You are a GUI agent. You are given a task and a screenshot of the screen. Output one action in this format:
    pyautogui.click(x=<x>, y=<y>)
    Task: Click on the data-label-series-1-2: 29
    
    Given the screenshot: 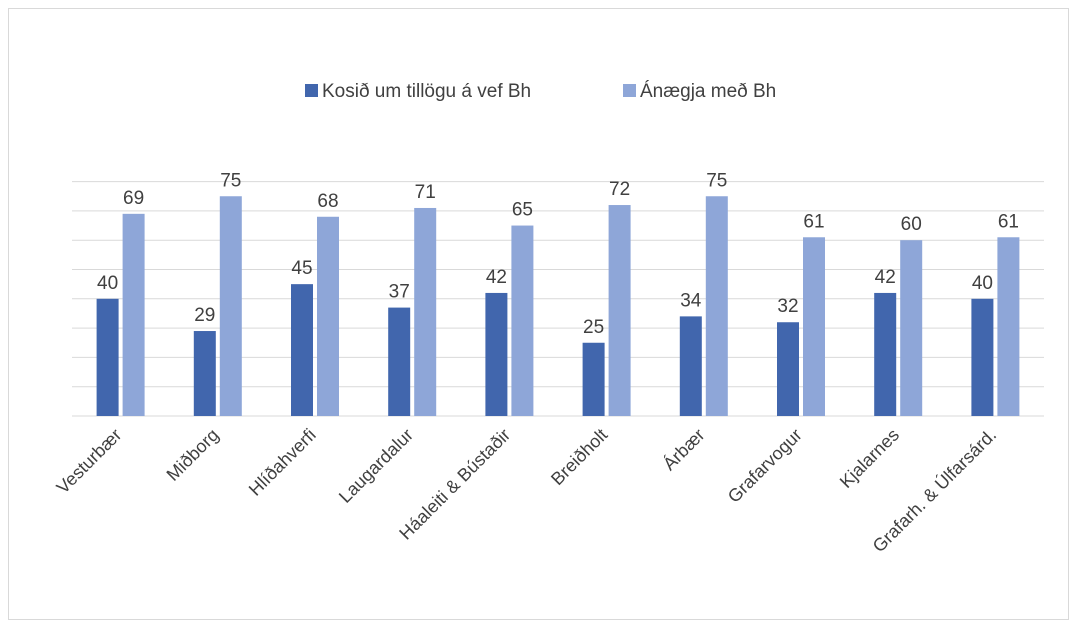 What is the action you would take?
    pyautogui.click(x=204, y=315)
    